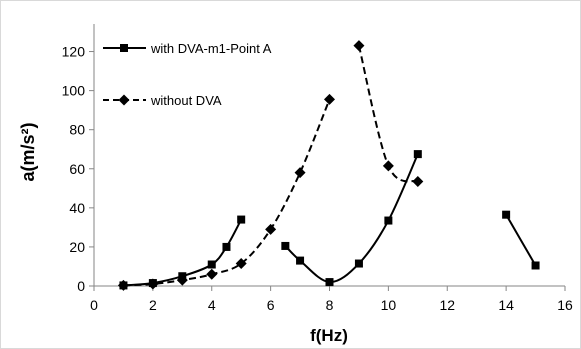 This screenshot has width=581, height=349. I want to click on y-axis-title: a(m/s²), so click(28, 151).